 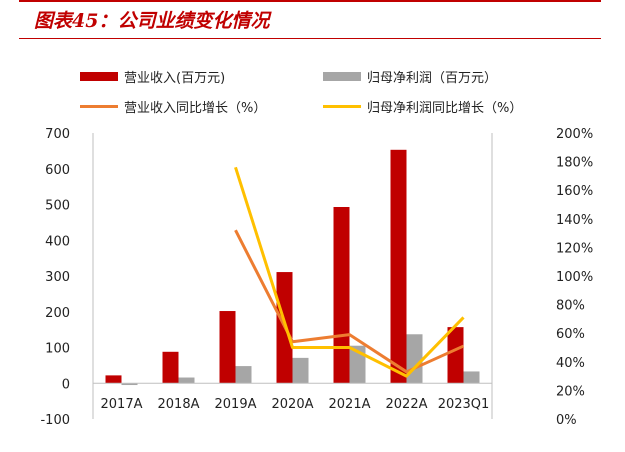 I want to click on y2-tick-label: 0%, so click(x=566, y=420).